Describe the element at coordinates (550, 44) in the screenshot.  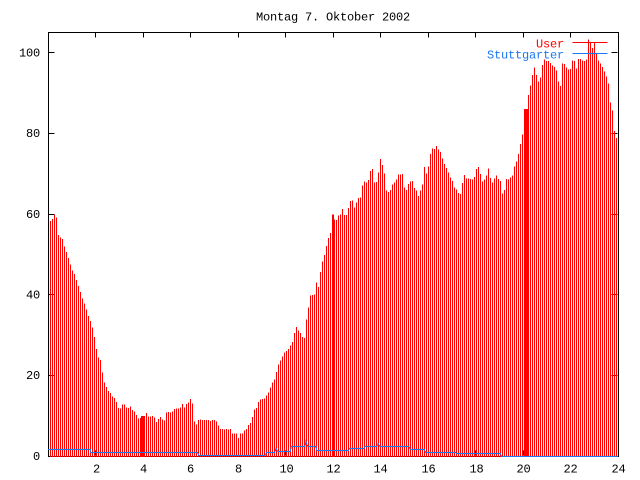
I see `svg-text: User` at that location.